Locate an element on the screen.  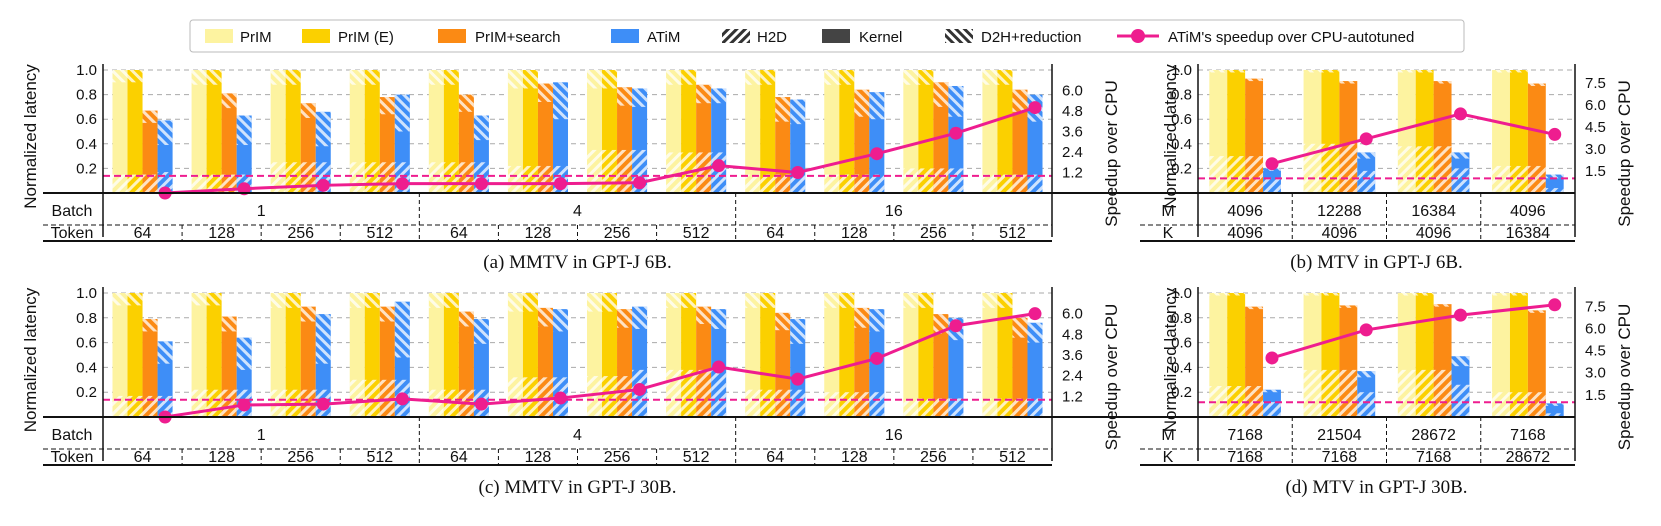
legend-item-prim: PrIM is located at coordinates (238, 37).